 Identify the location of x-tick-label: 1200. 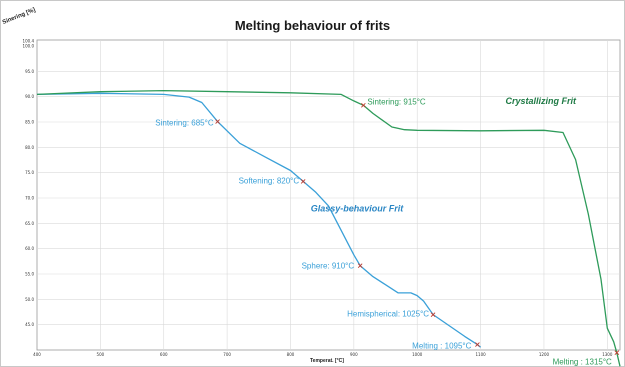
(544, 354).